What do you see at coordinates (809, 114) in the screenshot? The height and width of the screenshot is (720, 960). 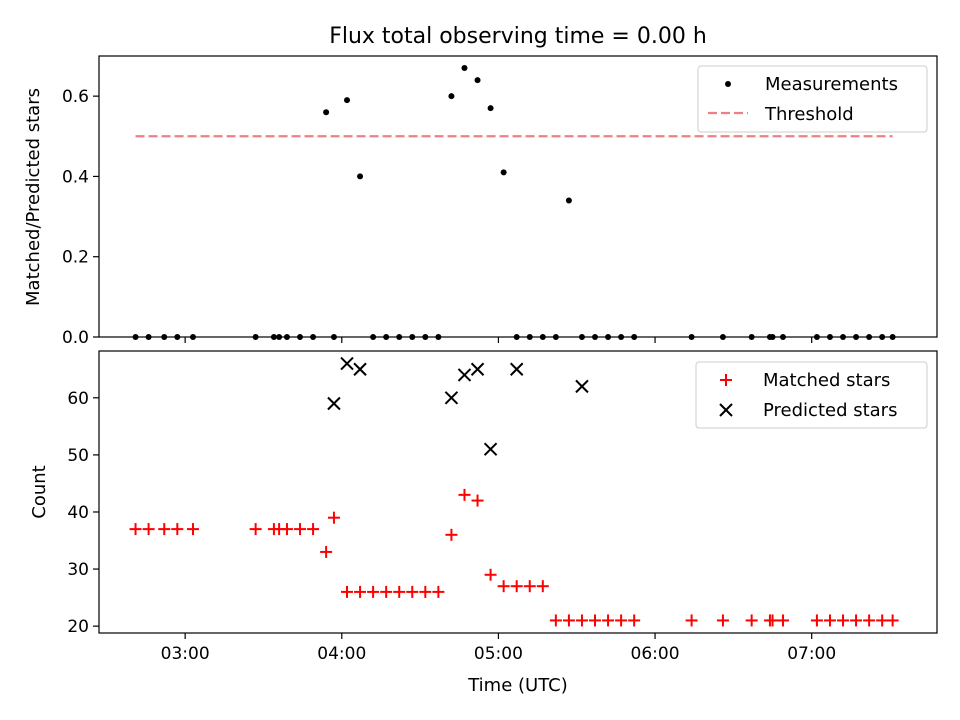 I see `legend-threshold-label: Threshold` at bounding box center [809, 114].